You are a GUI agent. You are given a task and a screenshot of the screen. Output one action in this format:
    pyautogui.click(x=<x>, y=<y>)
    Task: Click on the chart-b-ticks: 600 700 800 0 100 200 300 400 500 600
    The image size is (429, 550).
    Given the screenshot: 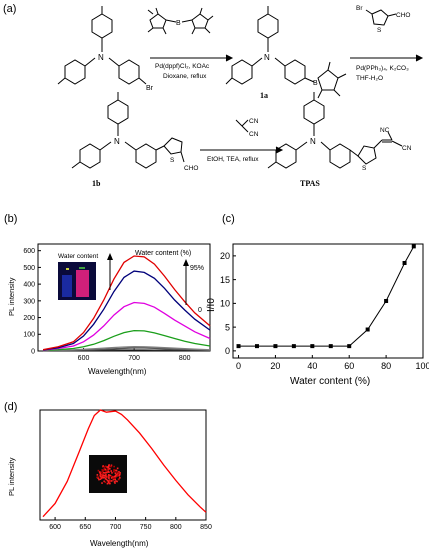 What is the action you would take?
    pyautogui.click(x=106, y=305)
    